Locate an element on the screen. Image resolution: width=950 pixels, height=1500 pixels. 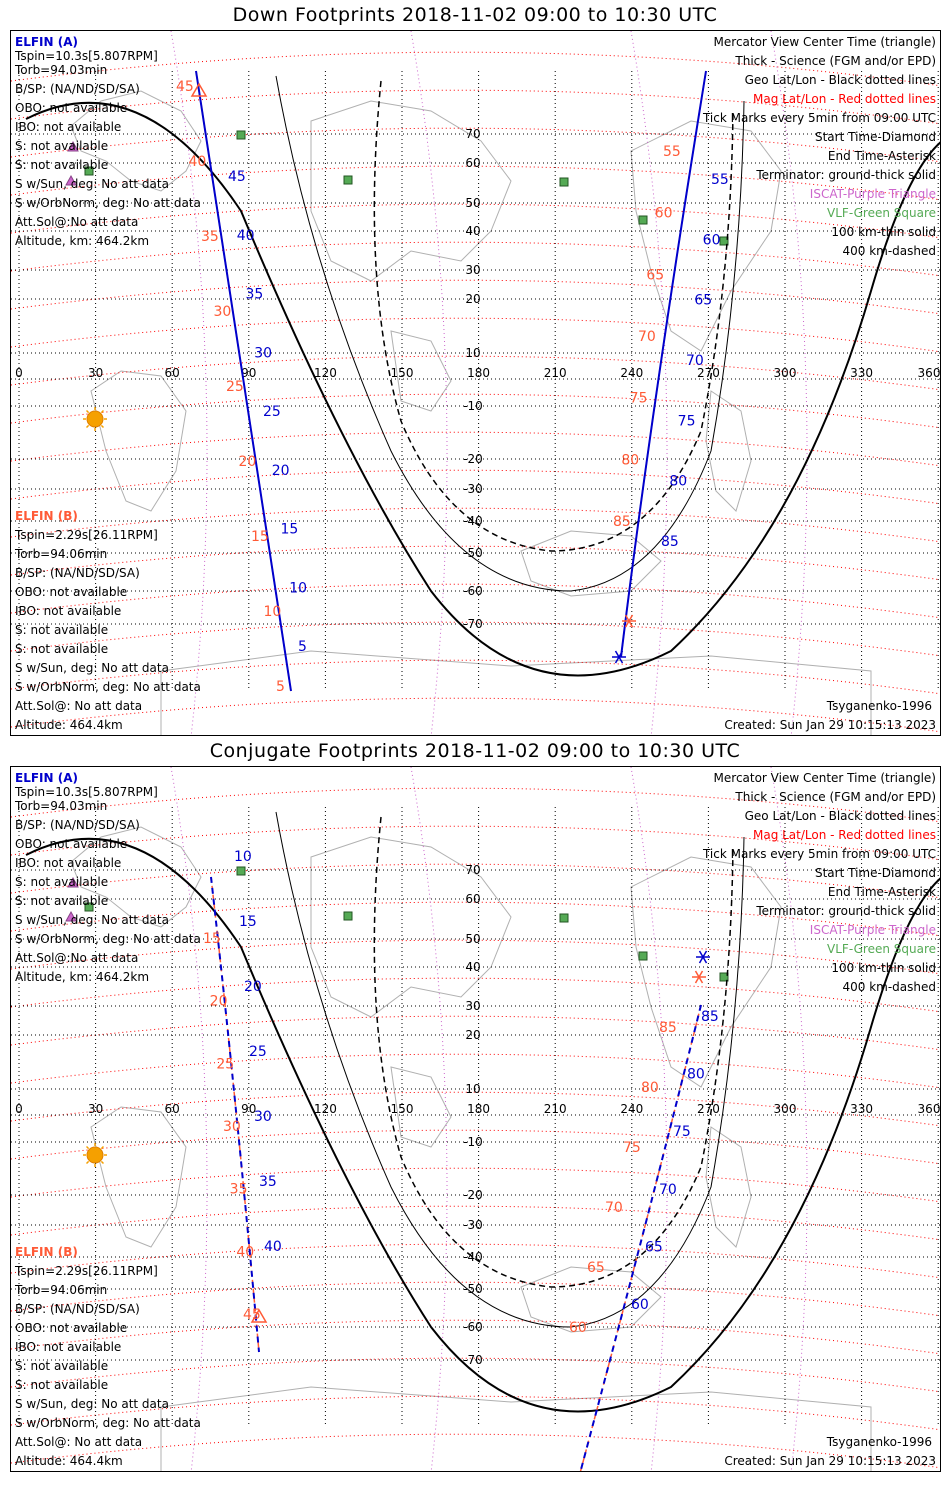
sat-b-line: S: not available is located at coordinates (62, 1366).